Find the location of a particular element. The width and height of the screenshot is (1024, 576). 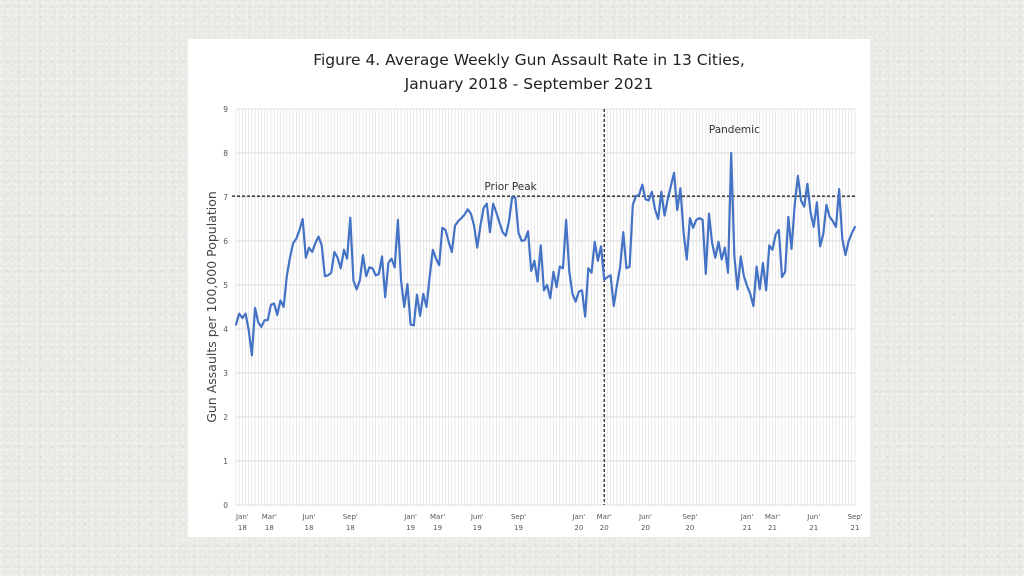

y-tick-label: 6 is located at coordinates (225, 241).